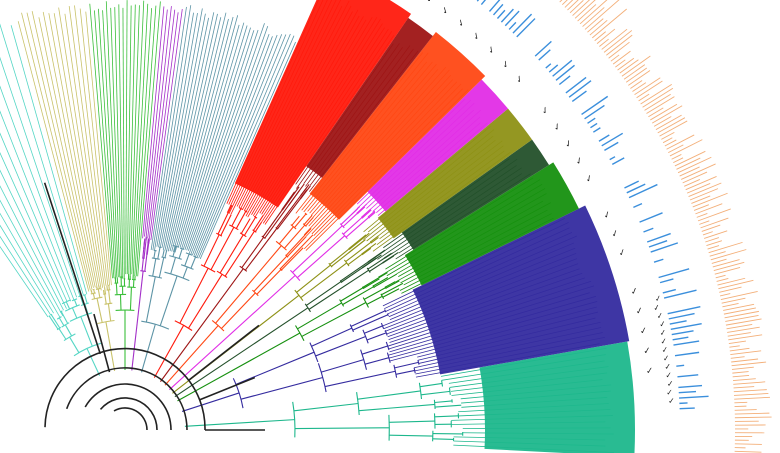  I want to click on clade-khaki-branches, so click(66, 188).